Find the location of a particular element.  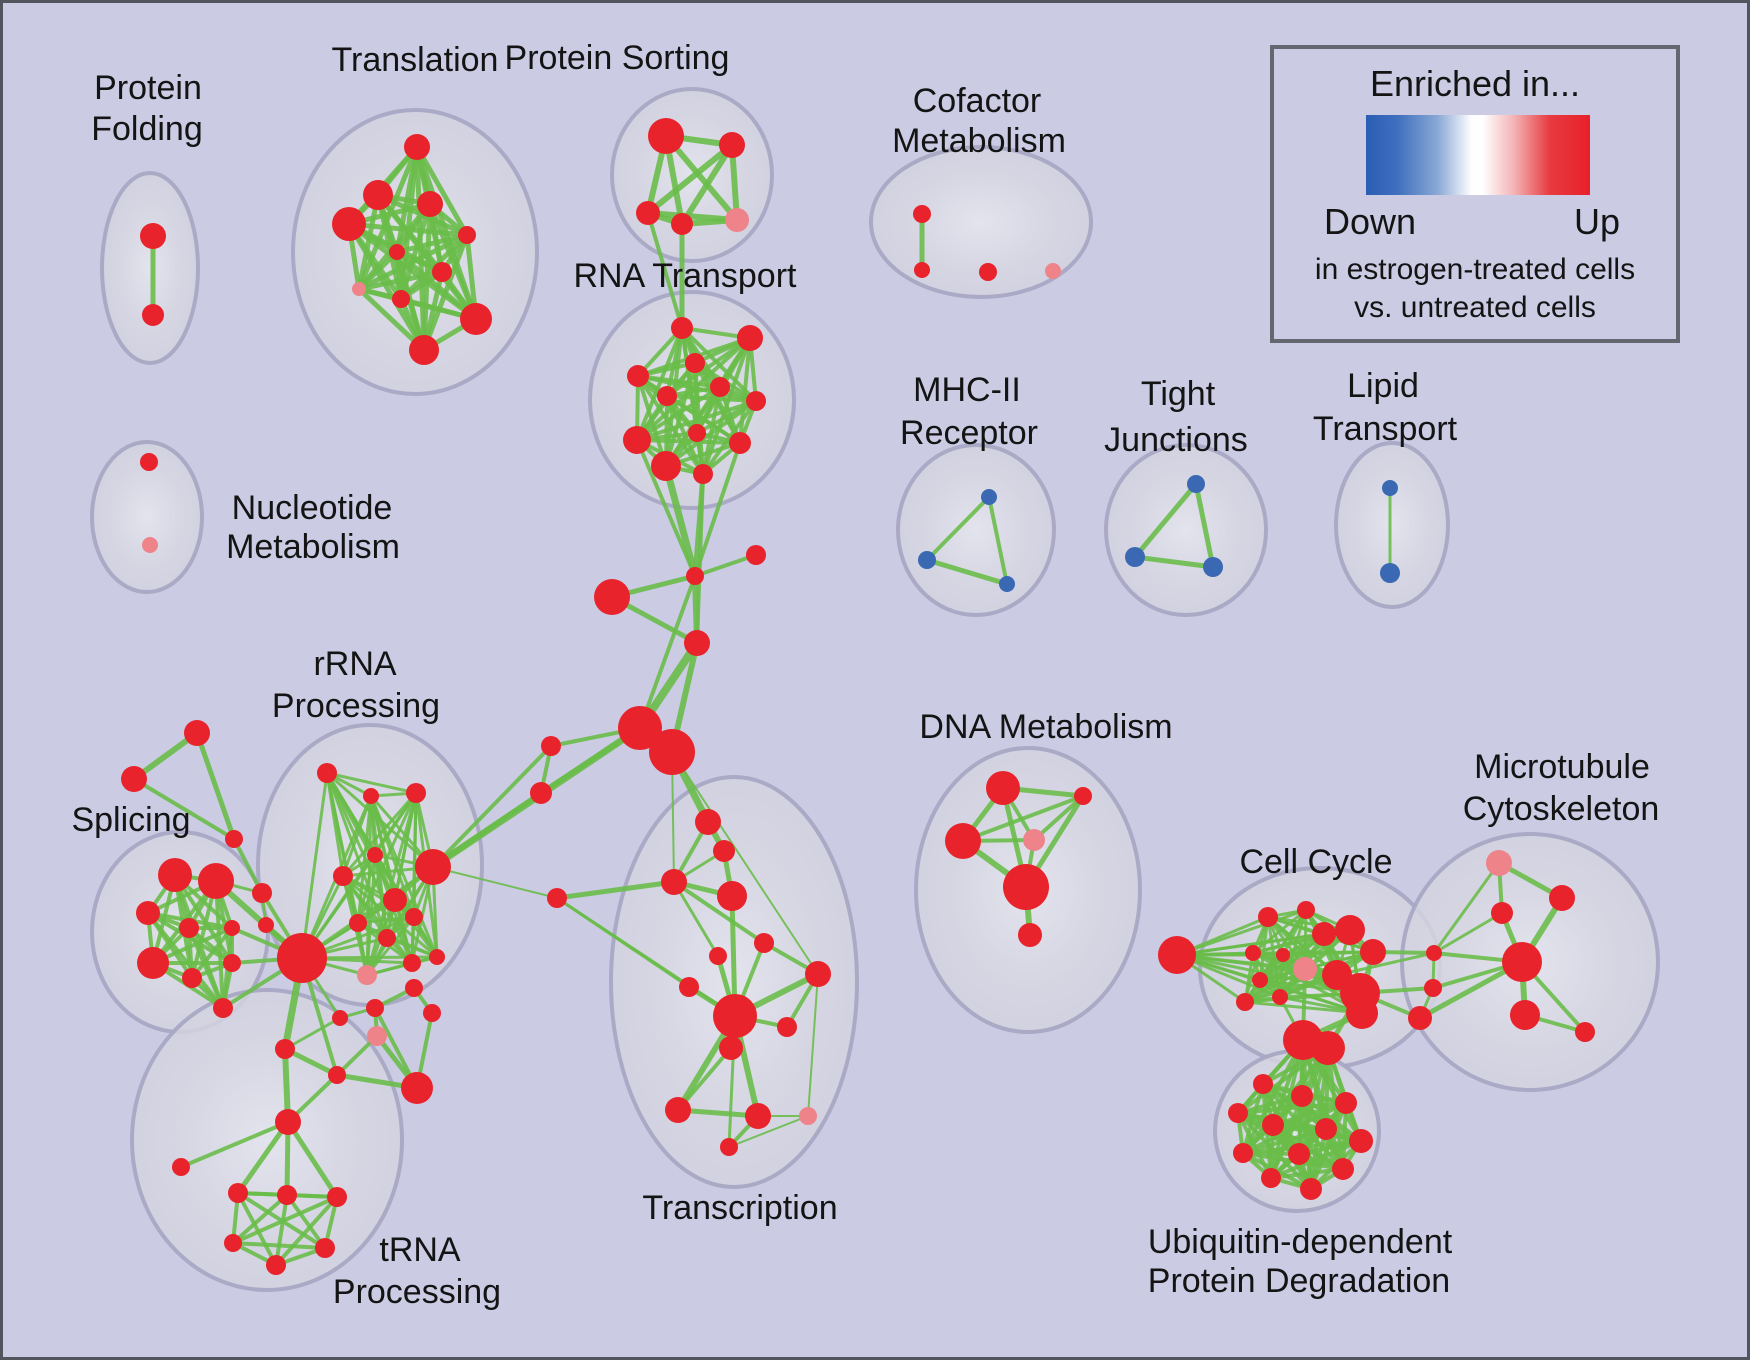

node-u4 is located at coordinates (1238, 1113).